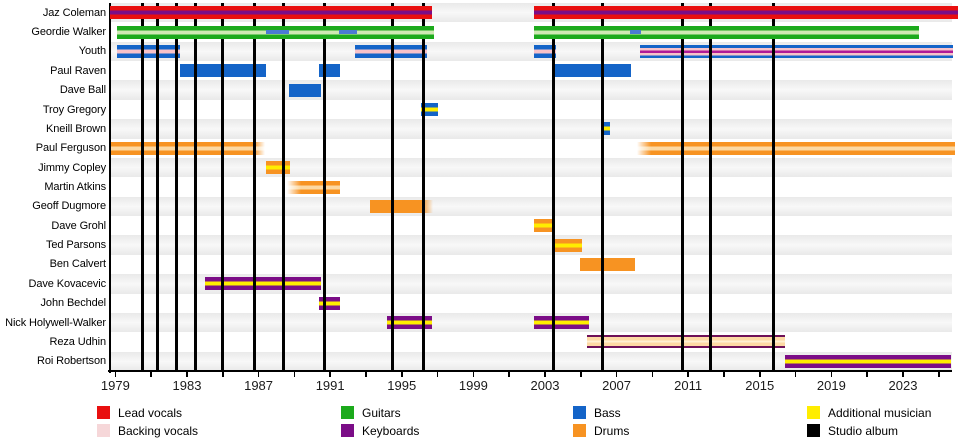 The width and height of the screenshot is (960, 445). What do you see at coordinates (68, 32) in the screenshot?
I see `member-label: Geordie Walker` at bounding box center [68, 32].